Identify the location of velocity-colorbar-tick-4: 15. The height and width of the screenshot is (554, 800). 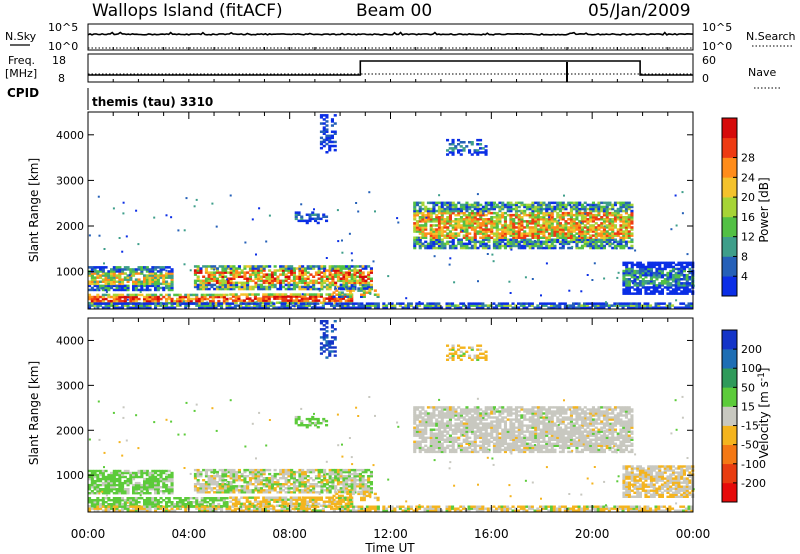
(748, 406).